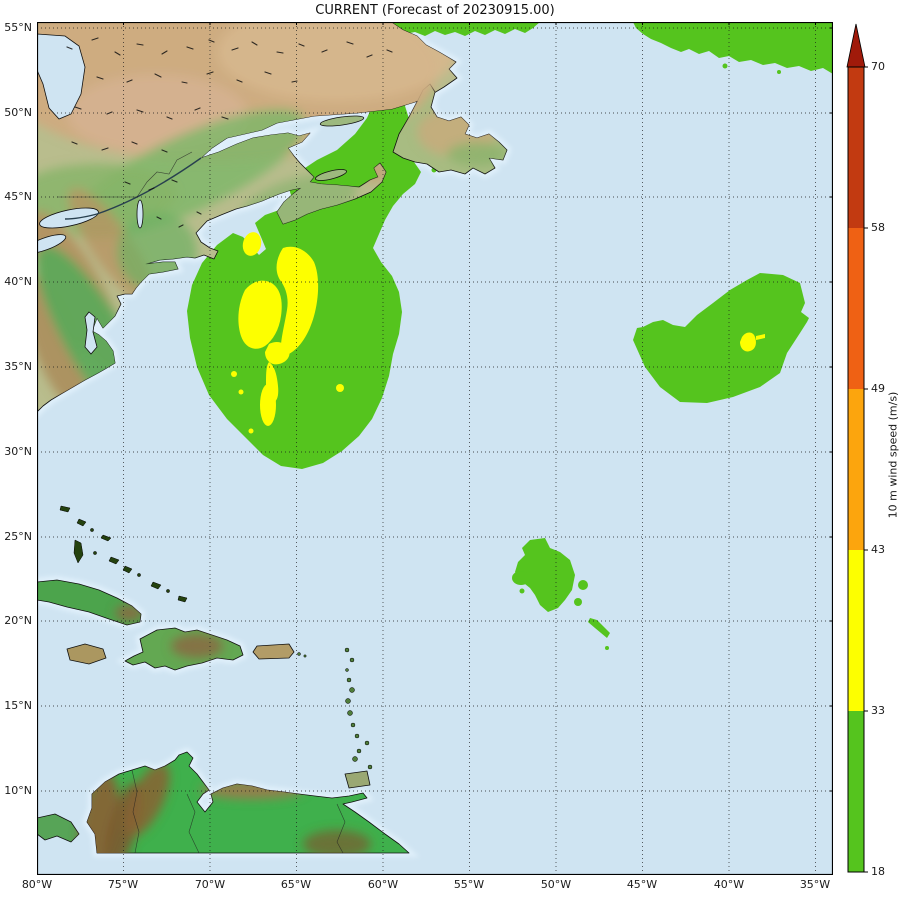 This screenshot has width=908, height=904. What do you see at coordinates (123, 884) in the screenshot?
I see `x-tick-label: 75°W` at bounding box center [123, 884].